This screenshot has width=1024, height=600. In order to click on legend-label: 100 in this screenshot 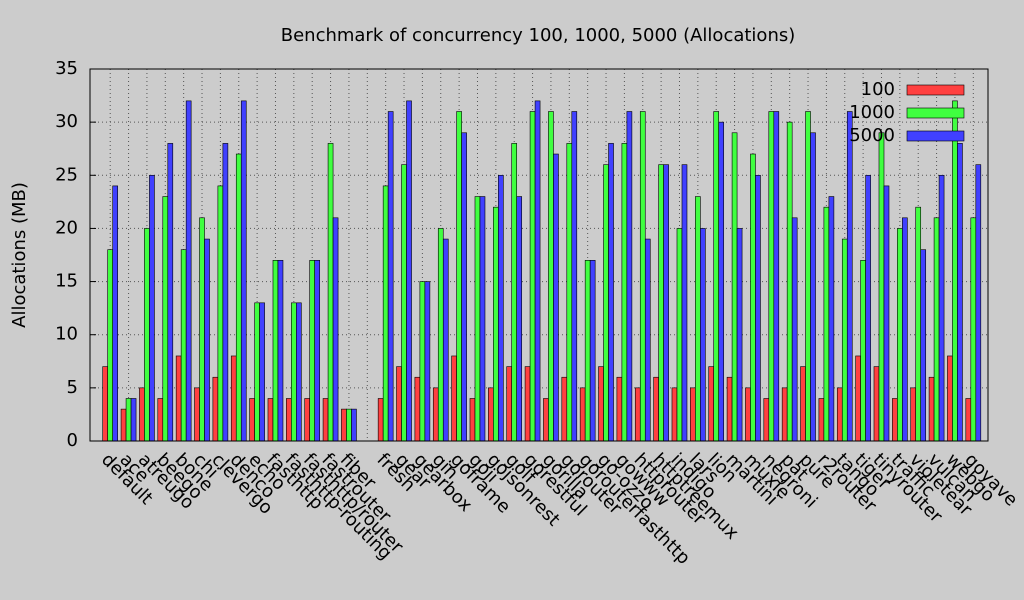, I will do `click(878, 89)`.